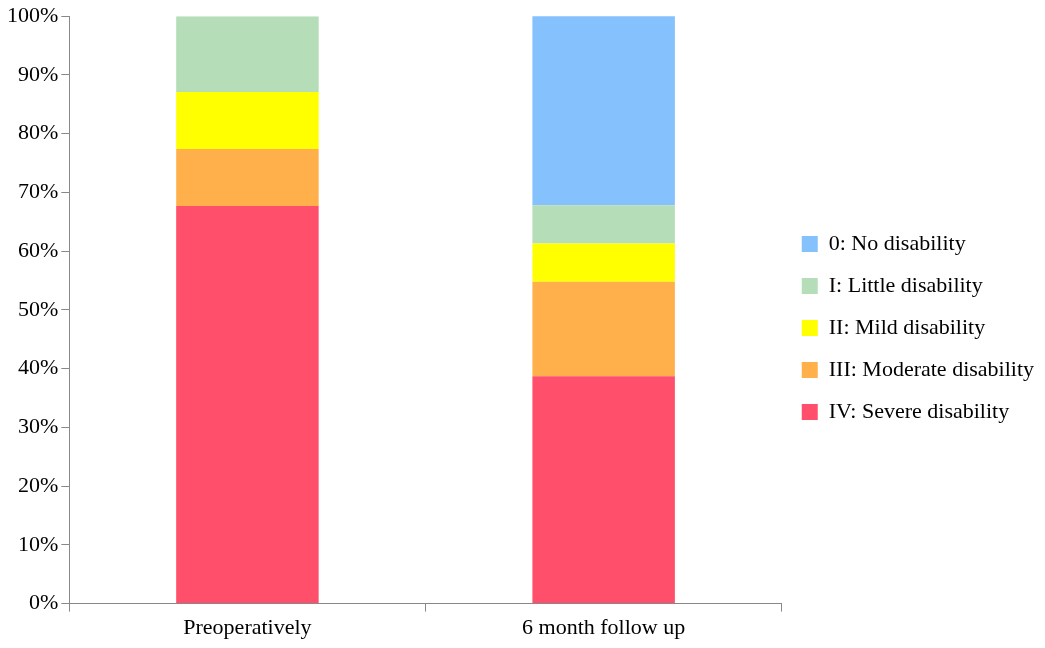  I want to click on y-tick-label: 0%, so click(44, 602).